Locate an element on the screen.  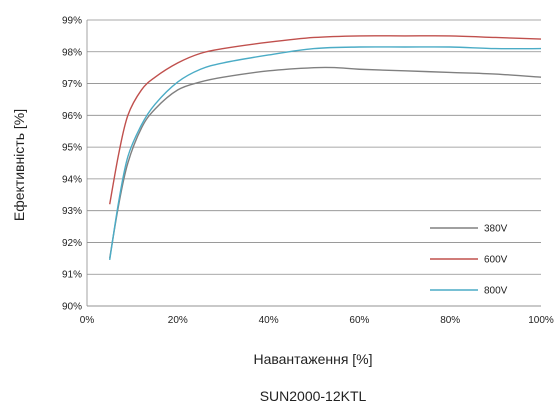
x-tick-label: 0% is located at coordinates (87, 320).